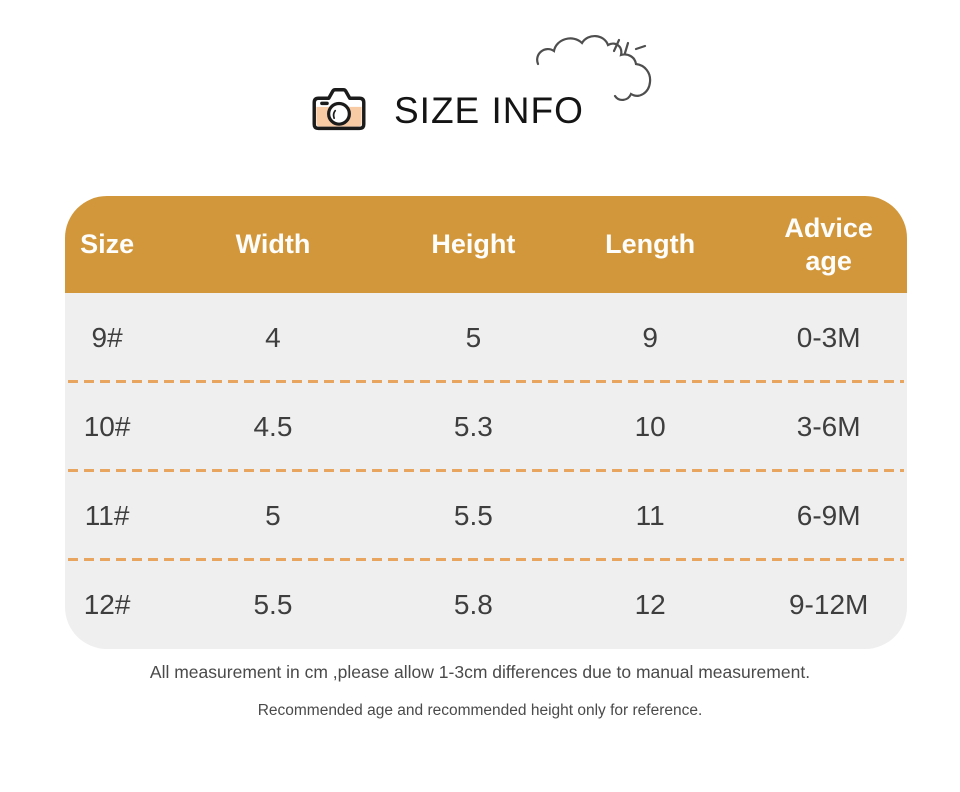 This screenshot has width=960, height=792. I want to click on column-header-size: Size, so click(107, 244).